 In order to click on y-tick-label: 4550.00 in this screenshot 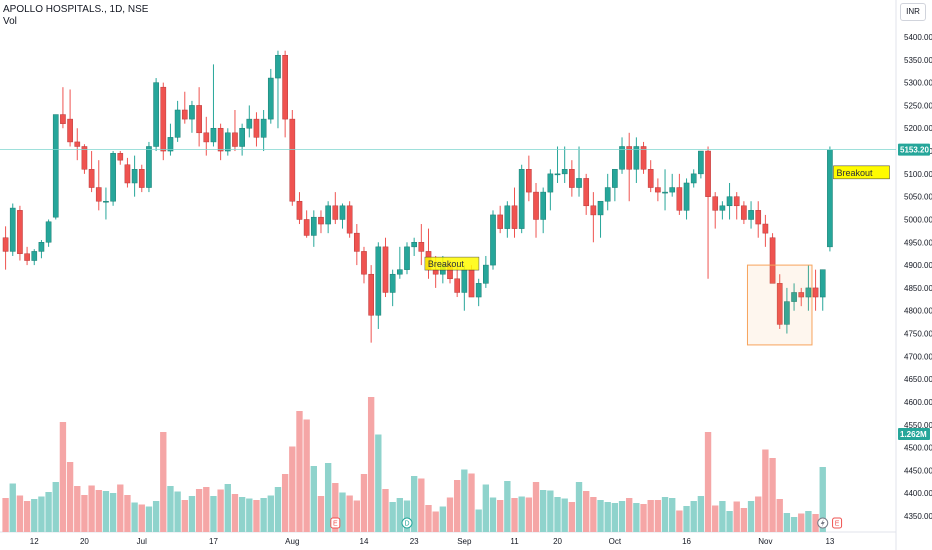, I will do `click(918, 425)`.